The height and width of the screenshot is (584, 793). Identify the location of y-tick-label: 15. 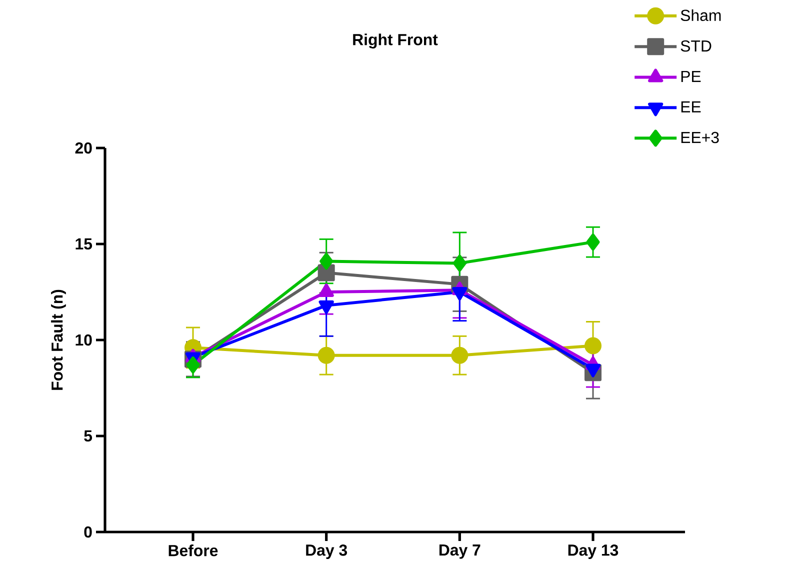
(84, 244).